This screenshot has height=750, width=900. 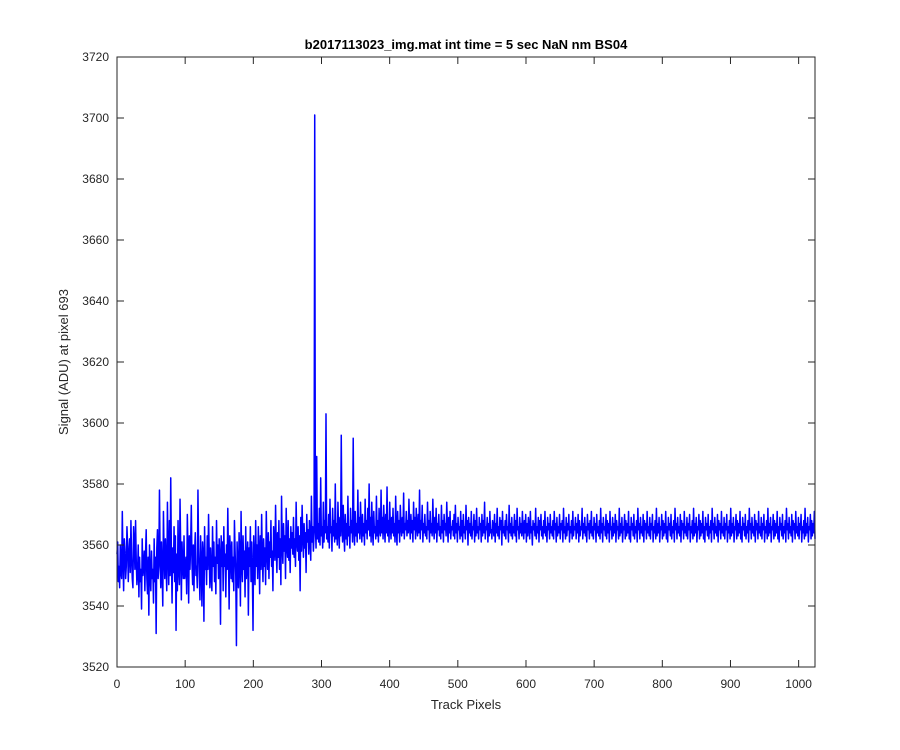 What do you see at coordinates (95, 57) in the screenshot?
I see `y-tick-label: 3720` at bounding box center [95, 57].